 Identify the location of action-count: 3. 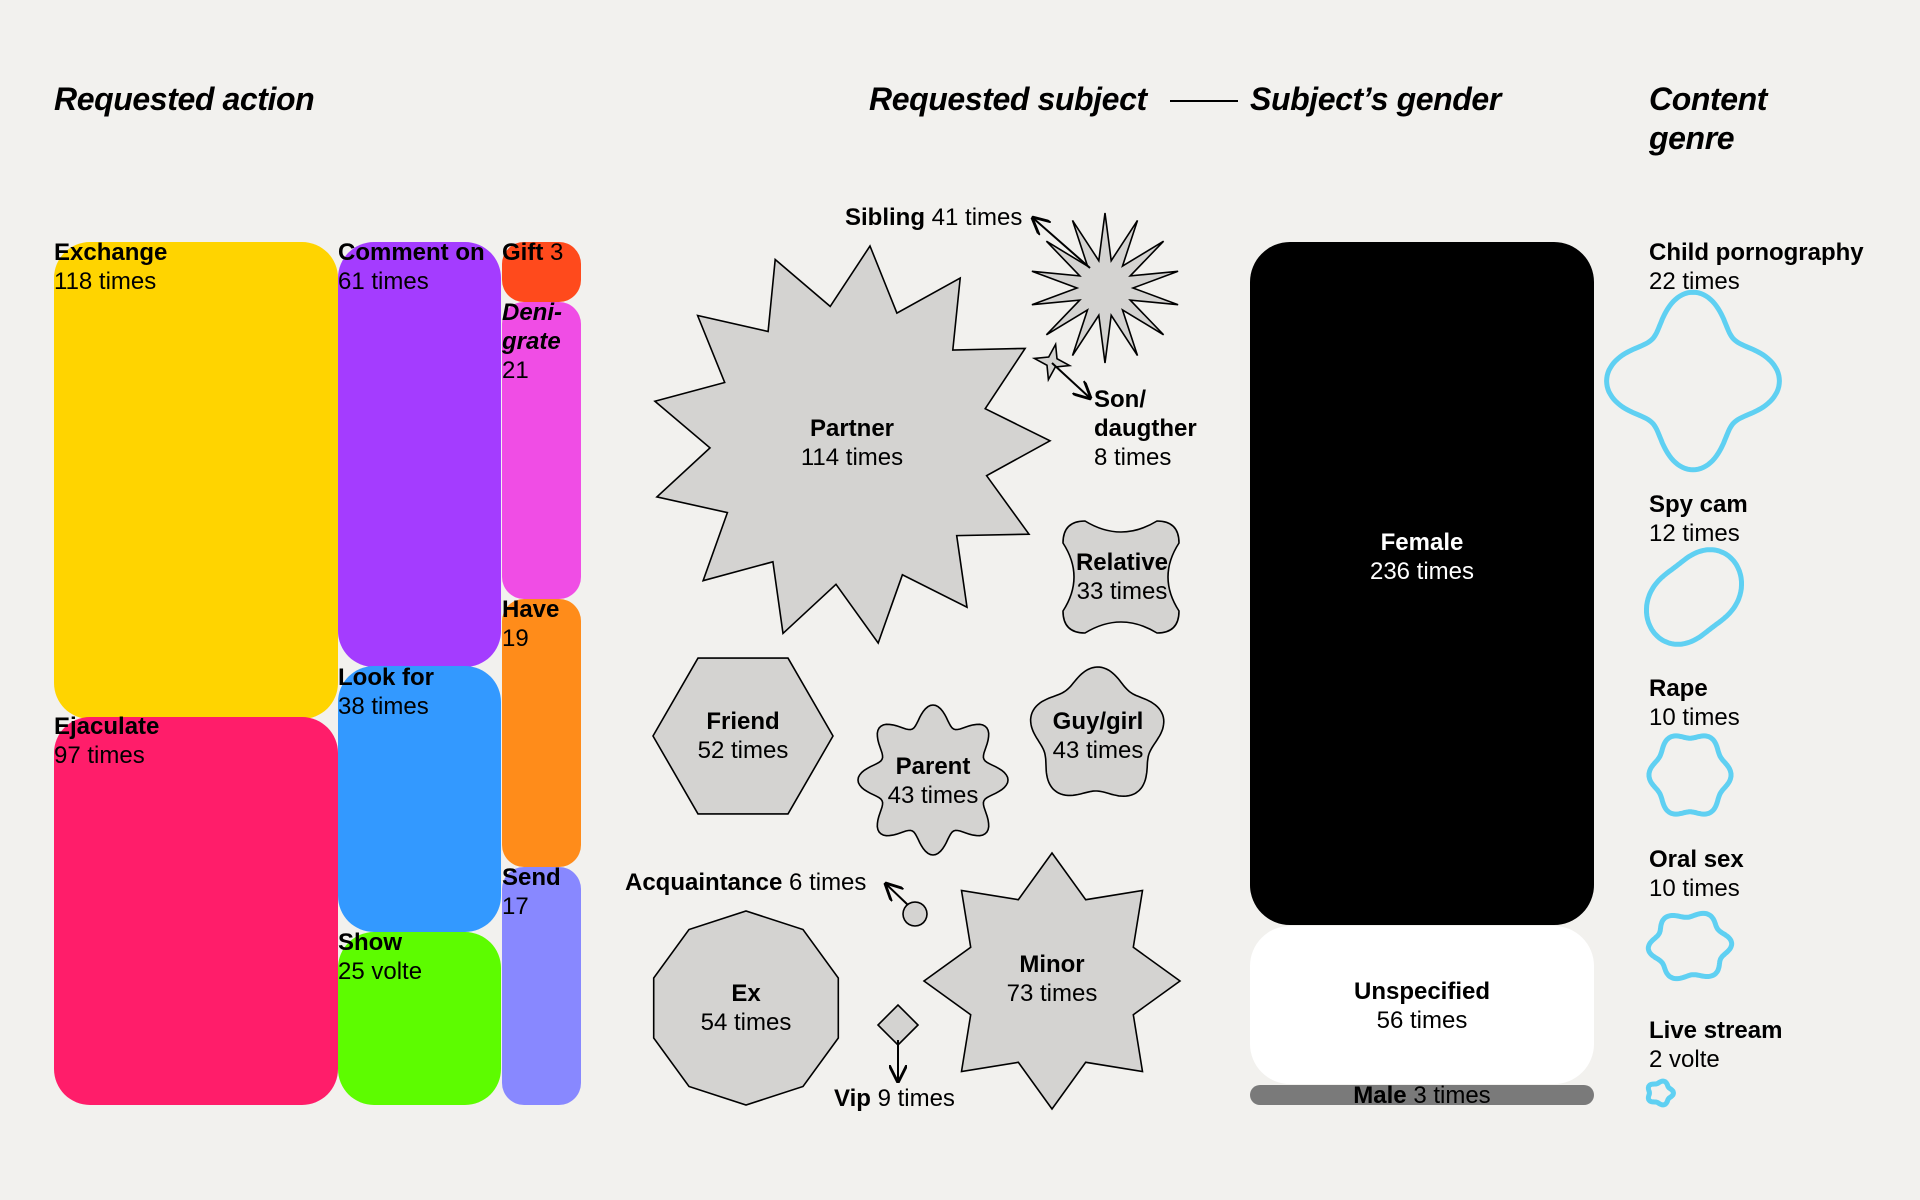
(557, 252).